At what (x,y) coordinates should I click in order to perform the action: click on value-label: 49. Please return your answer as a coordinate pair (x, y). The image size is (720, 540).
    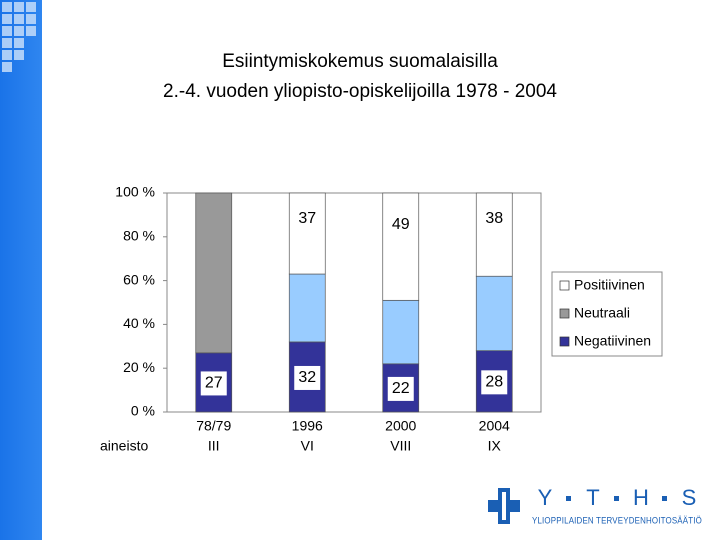
    Looking at the image, I should click on (401, 224).